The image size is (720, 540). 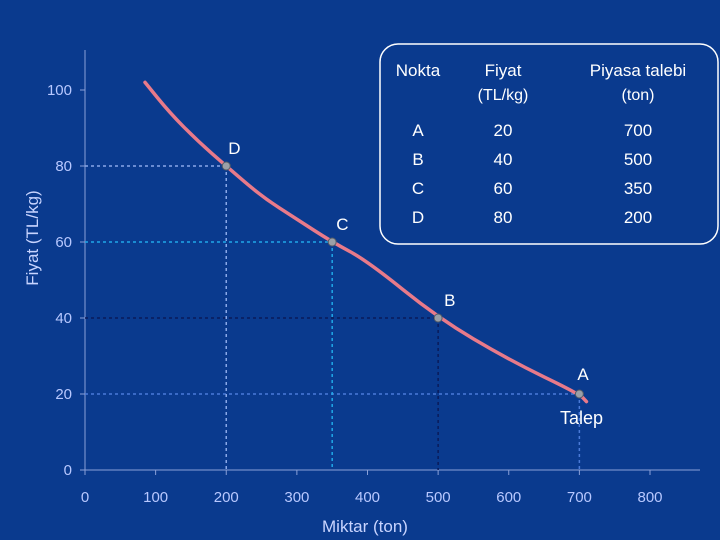 I want to click on table-cell: 350, so click(x=638, y=188).